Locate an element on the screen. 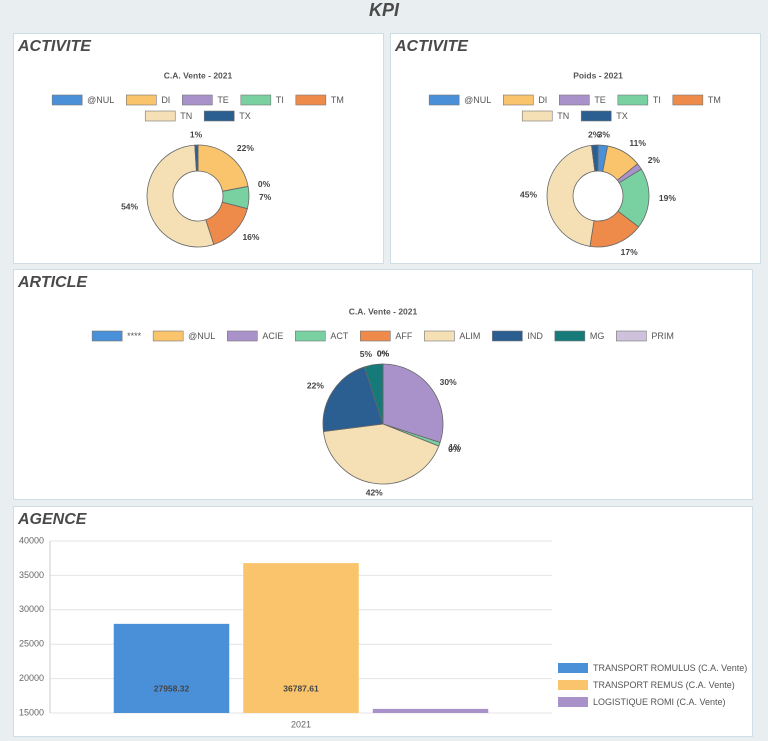 The height and width of the screenshot is (741, 768). data-label: 7% is located at coordinates (265, 197).